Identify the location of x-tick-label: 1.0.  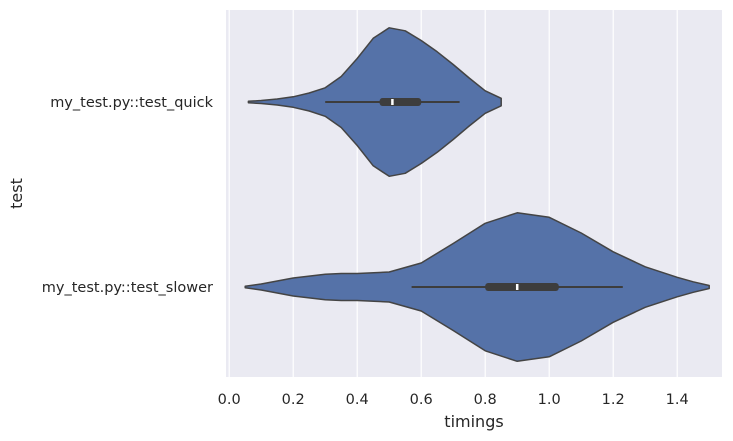
(549, 400).